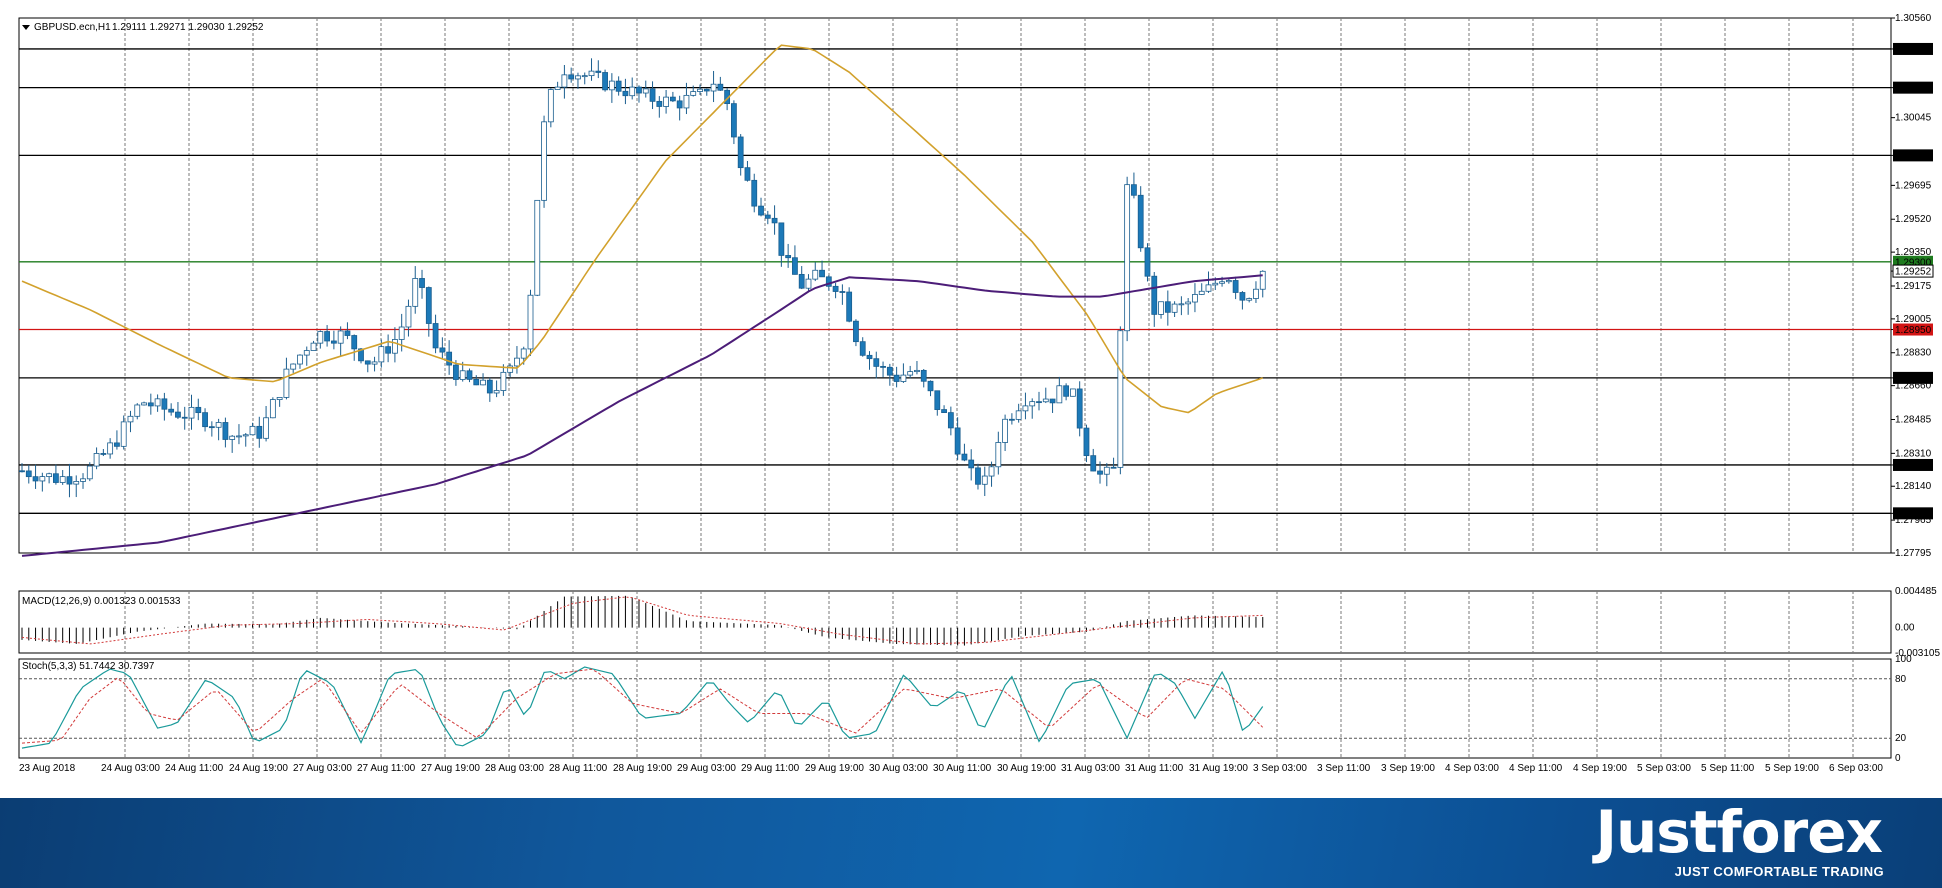 Image resolution: width=1942 pixels, height=888 pixels. I want to click on time-label: 3 Sep 19:00, so click(1408, 768).